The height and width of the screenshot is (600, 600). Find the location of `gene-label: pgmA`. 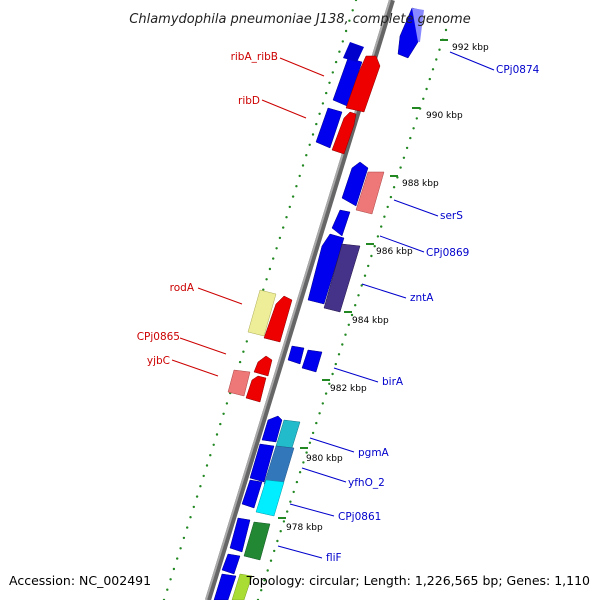

gene-label: pgmA is located at coordinates (374, 453).